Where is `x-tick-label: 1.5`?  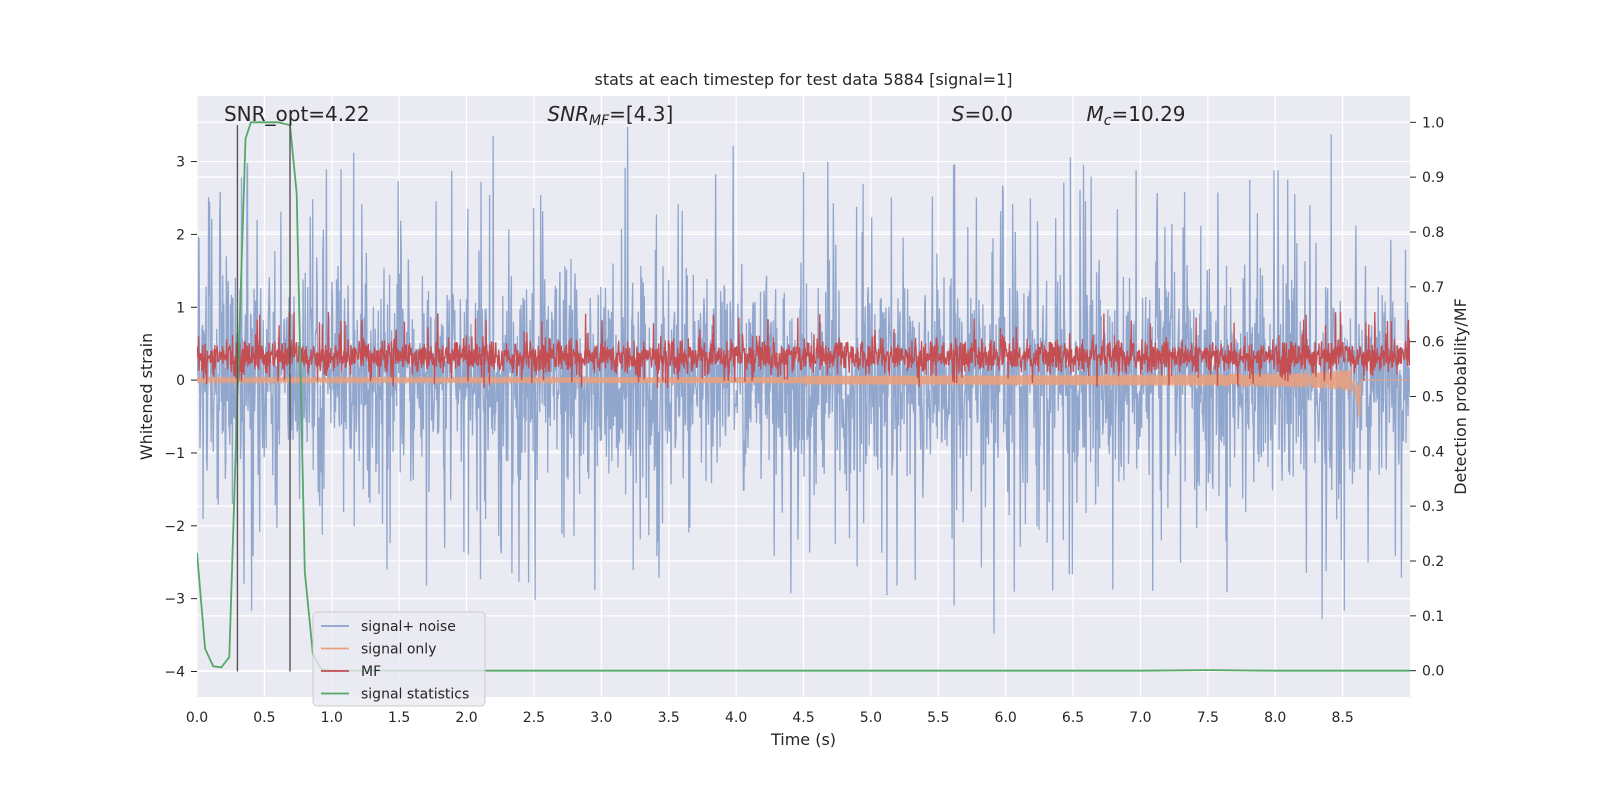 x-tick-label: 1.5 is located at coordinates (399, 718).